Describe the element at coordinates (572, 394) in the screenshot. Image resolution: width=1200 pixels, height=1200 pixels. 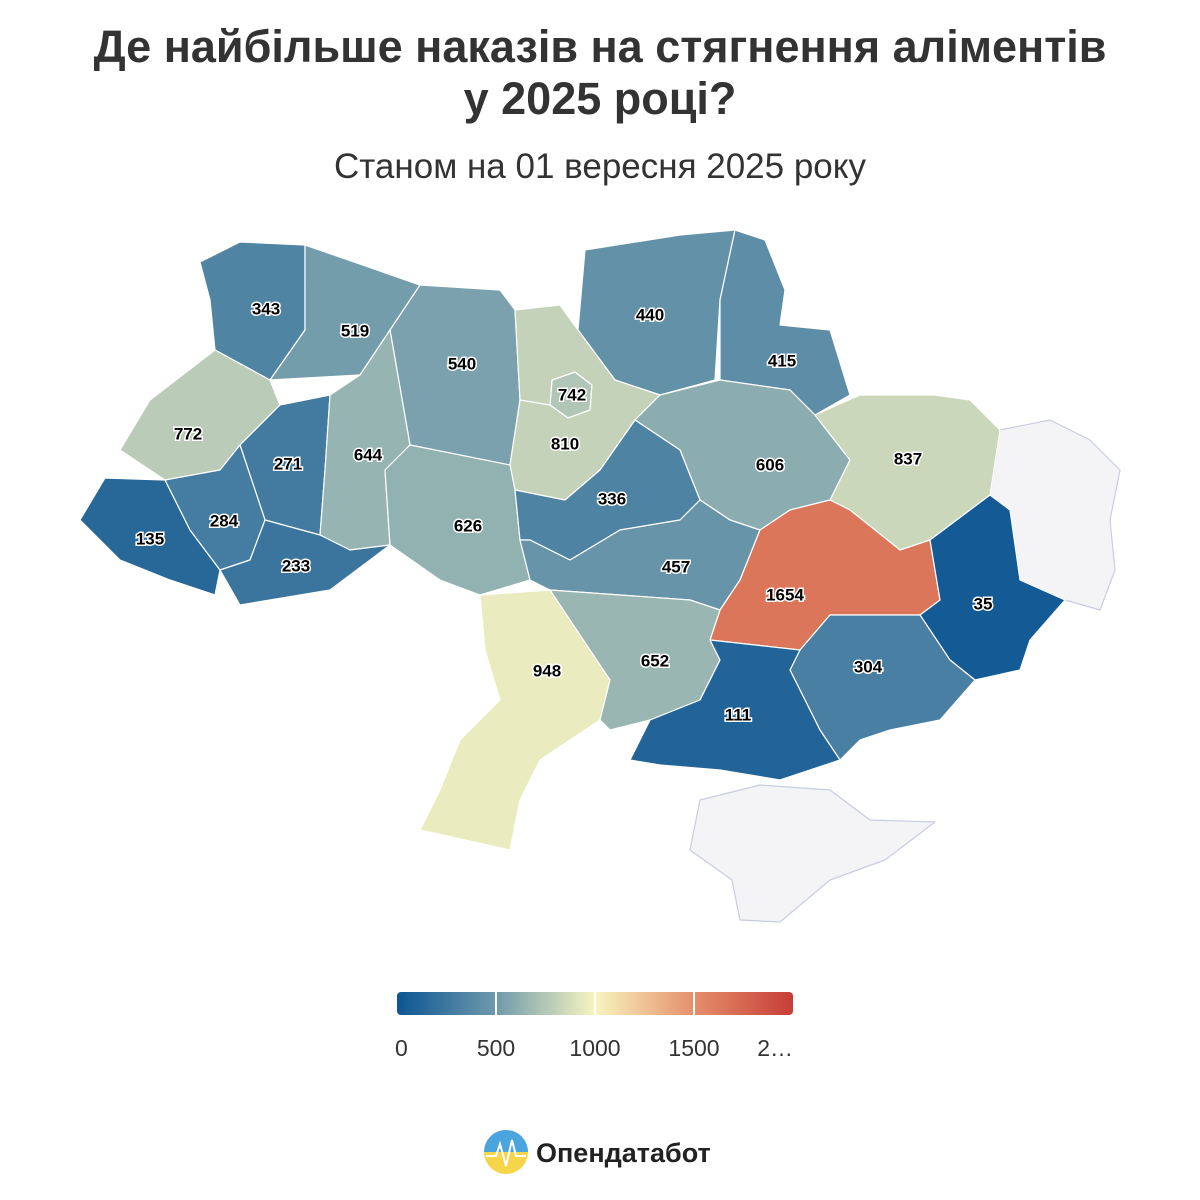
I see `value-label: 742` at that location.